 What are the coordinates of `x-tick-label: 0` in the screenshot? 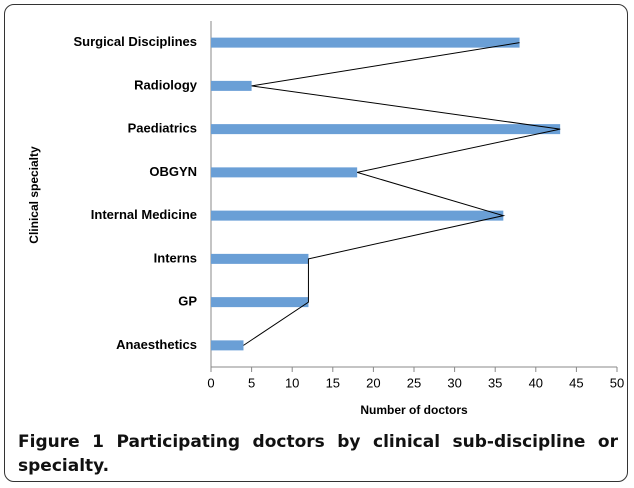 It's located at (210, 382).